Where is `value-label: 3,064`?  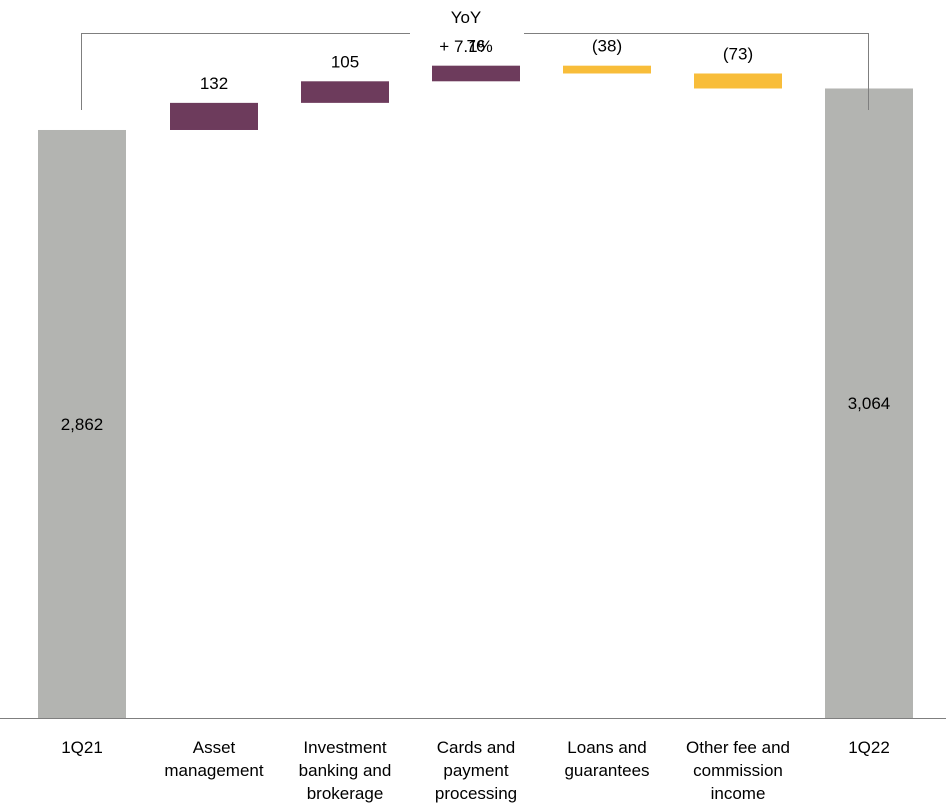 value-label: 3,064 is located at coordinates (869, 403).